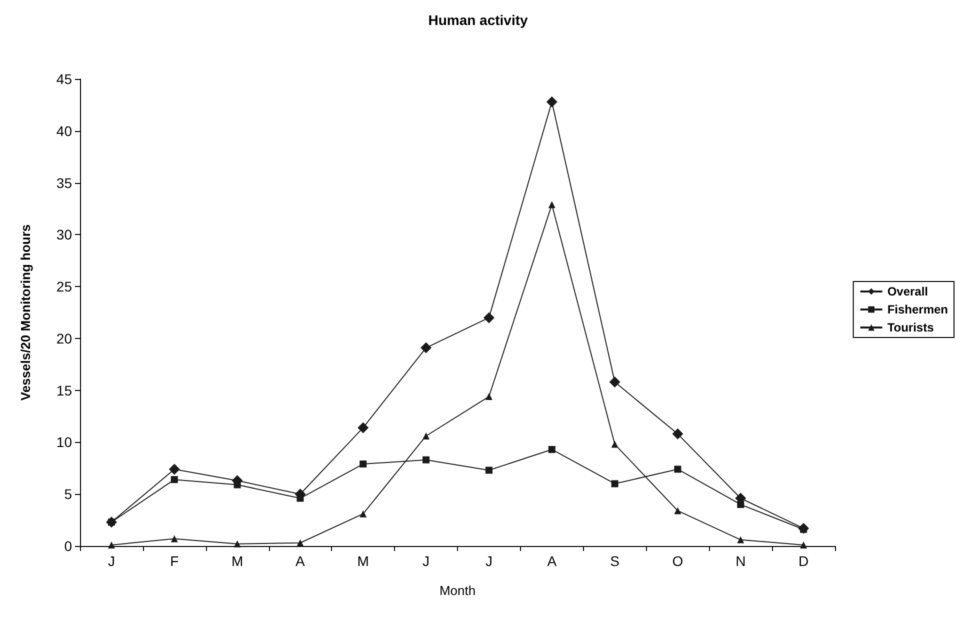 Image resolution: width=956 pixels, height=619 pixels. Describe the element at coordinates (64, 182) in the screenshot. I see `y-tick-label: 35` at that location.